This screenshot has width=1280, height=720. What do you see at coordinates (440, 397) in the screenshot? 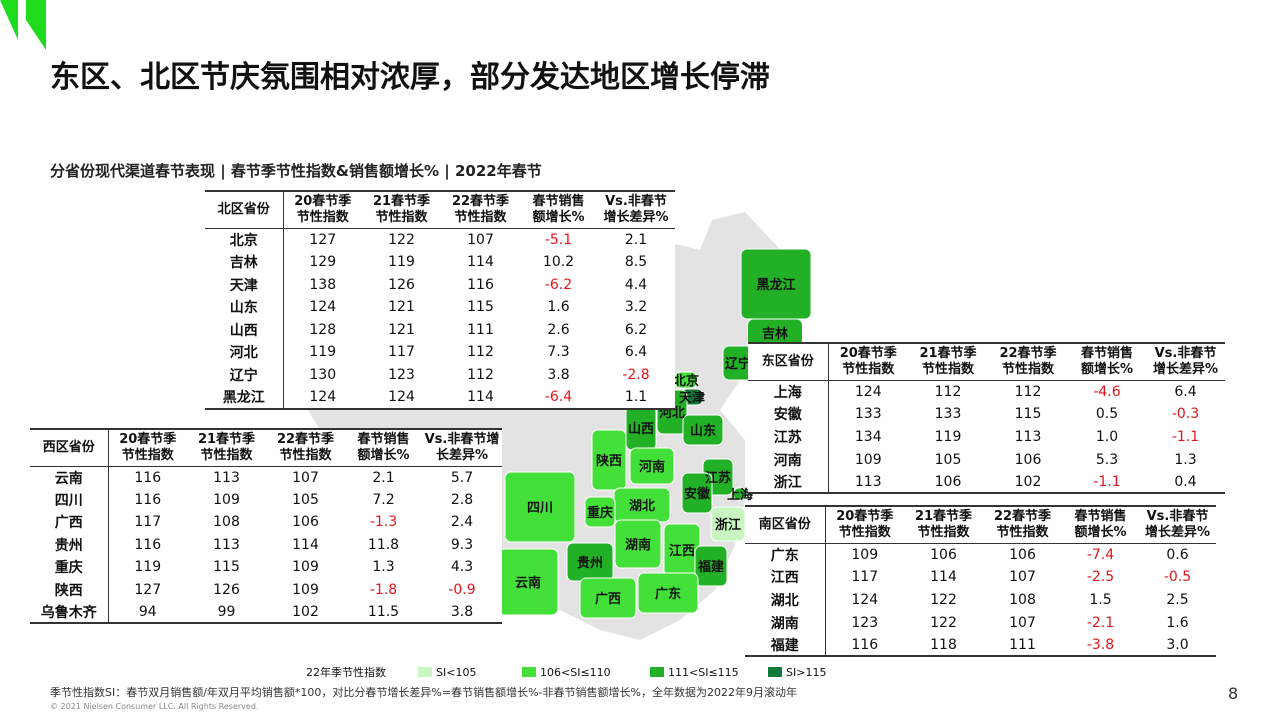
I see `table-row: 黑龙江 124 124 114 -6.4 1.1` at bounding box center [440, 397].